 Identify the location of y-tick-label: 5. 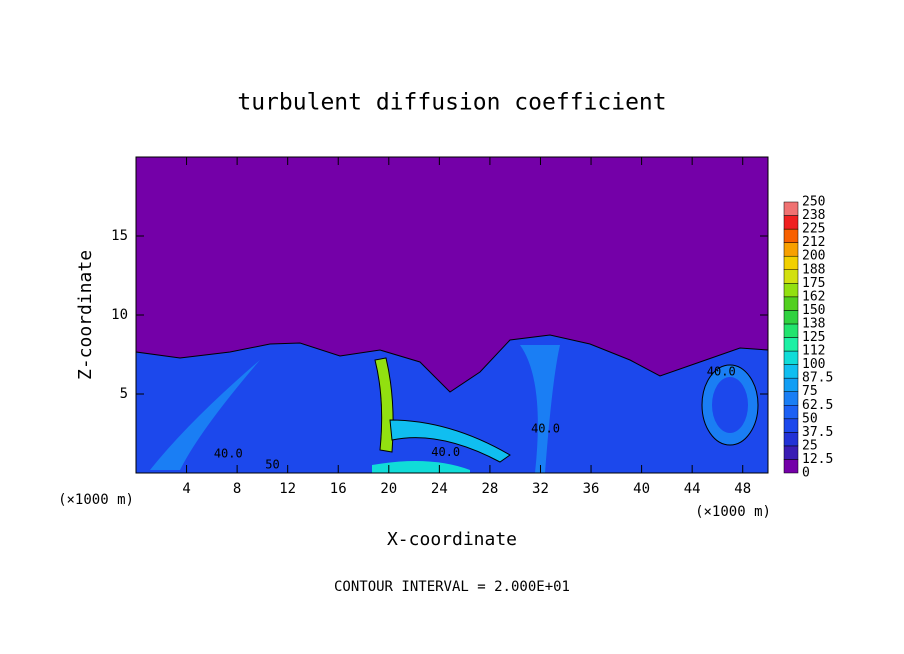
(124, 394).